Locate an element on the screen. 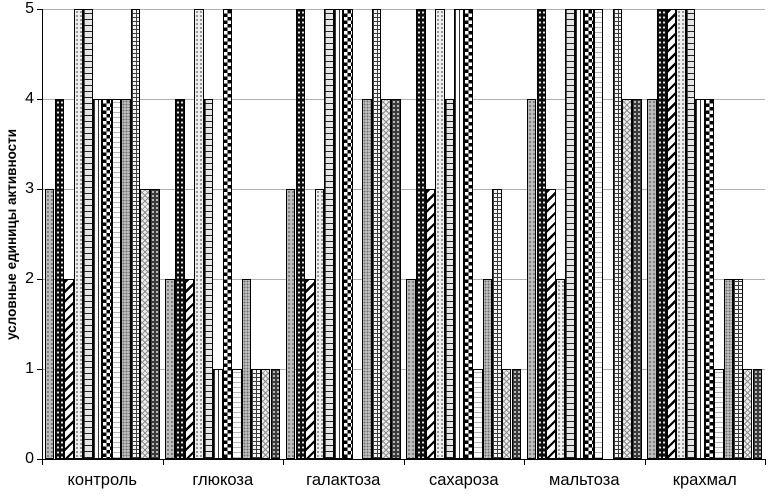 This screenshot has width=769, height=499. y-tick-label: 3 is located at coordinates (29, 188).